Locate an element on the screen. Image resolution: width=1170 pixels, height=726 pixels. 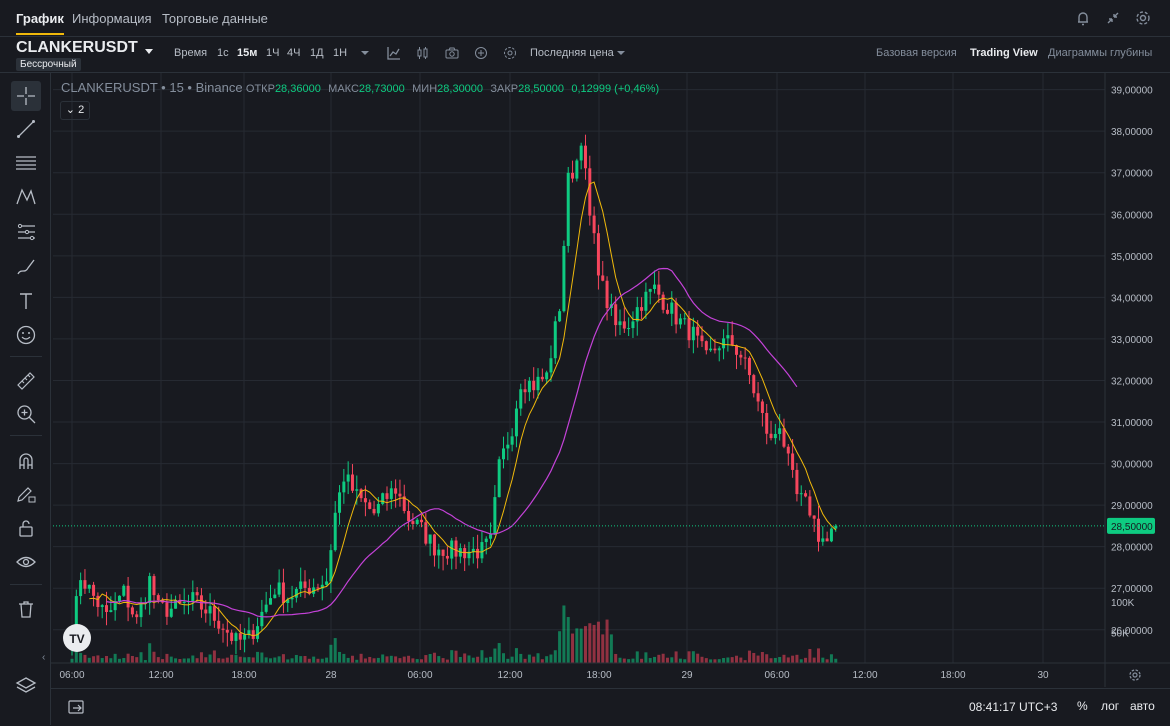
hide-toolbar-chevron-icon: ‹ is located at coordinates (44, 657).